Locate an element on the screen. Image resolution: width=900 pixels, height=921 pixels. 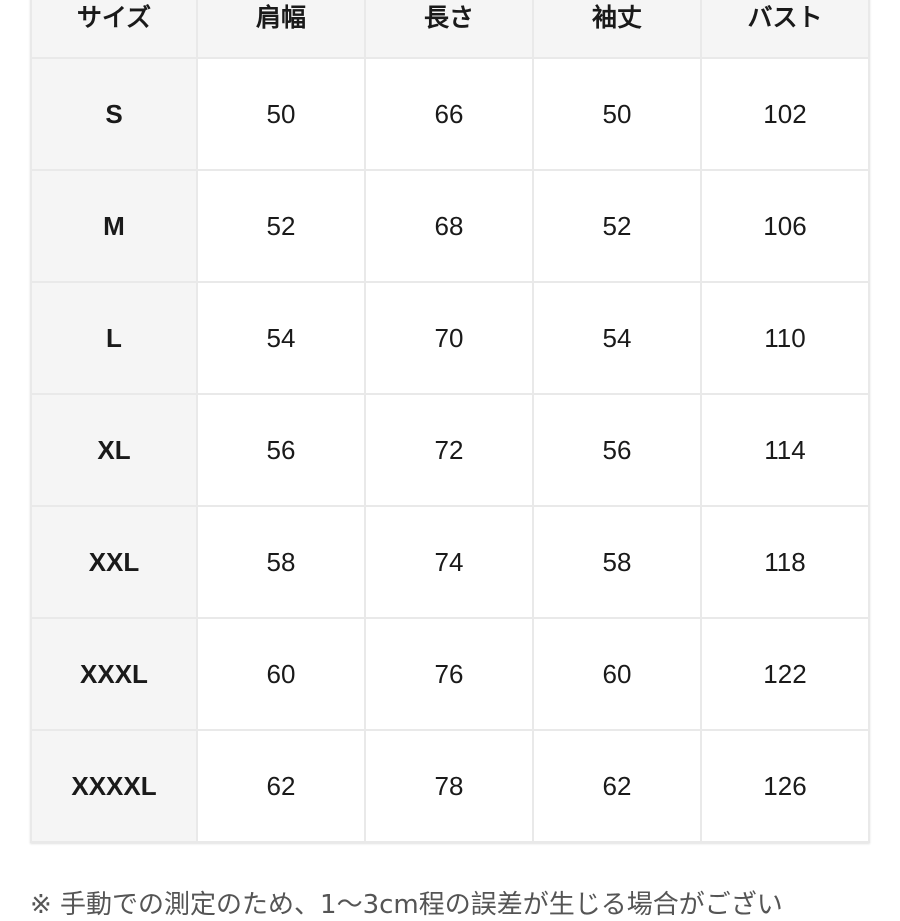
cell-bust: 114 is located at coordinates (785, 450).